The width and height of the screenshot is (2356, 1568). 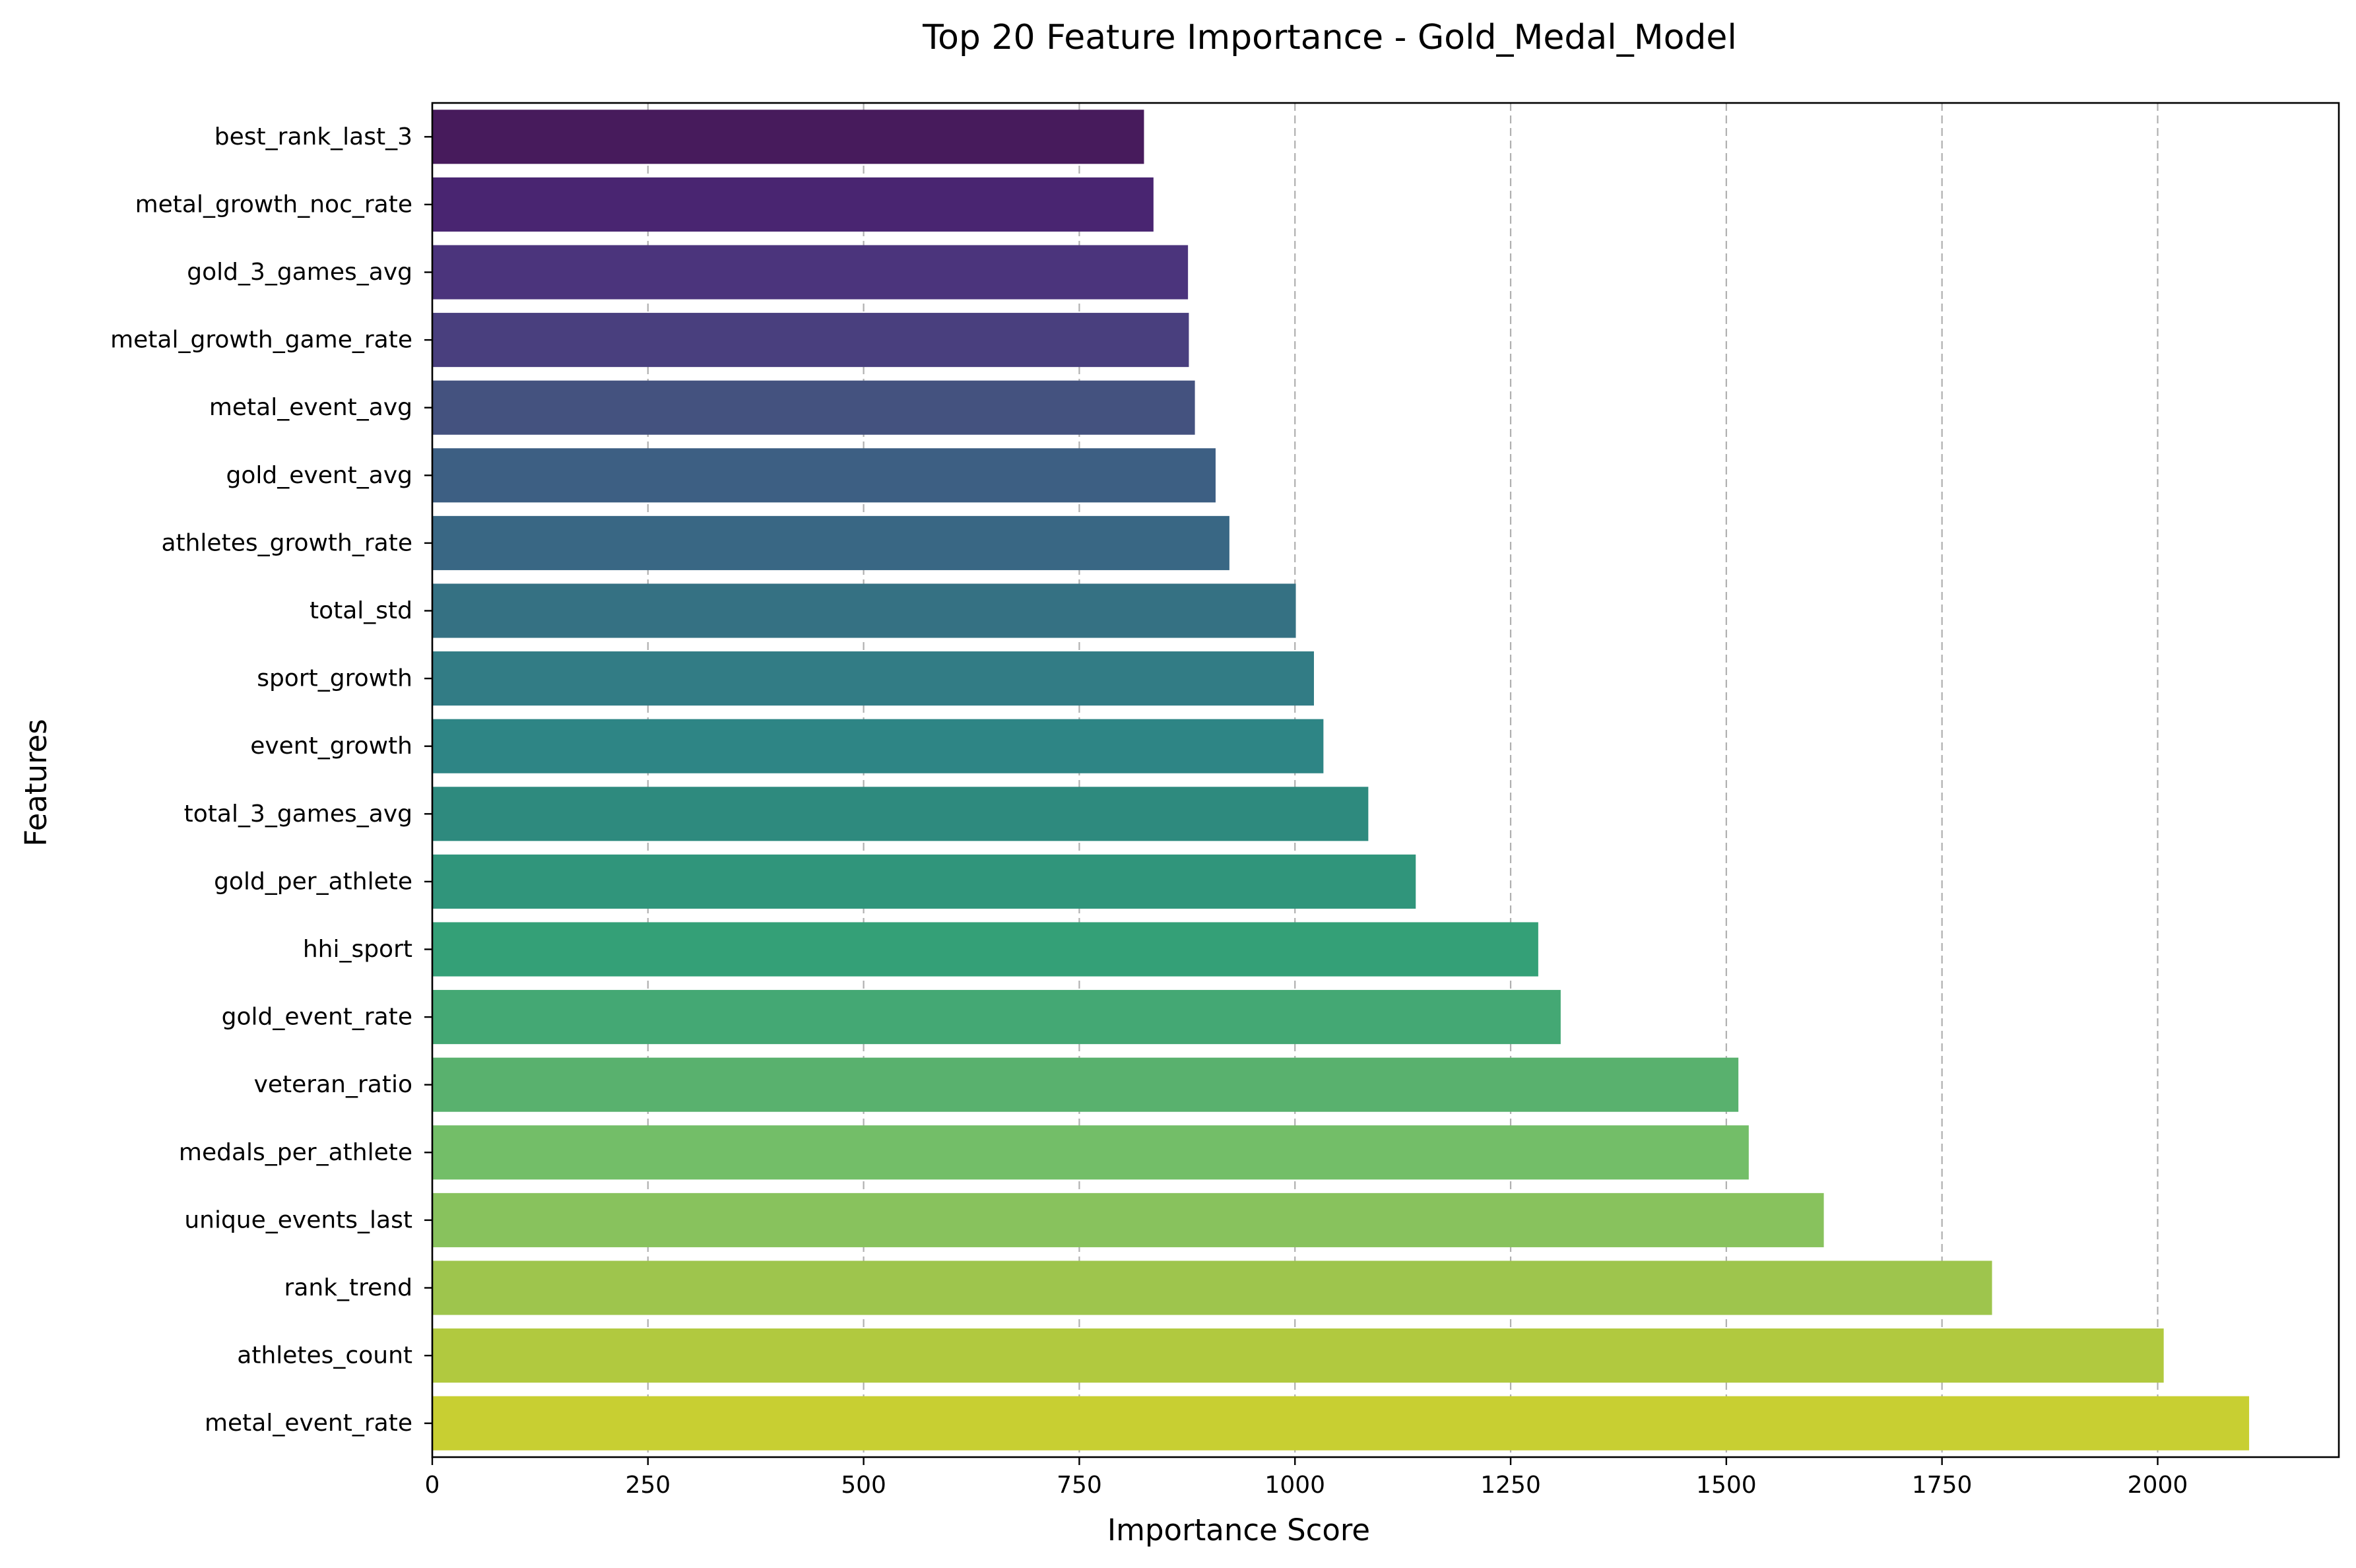 I want to click on y-tick-label: metal_growth_game_rate, so click(x=261, y=340).